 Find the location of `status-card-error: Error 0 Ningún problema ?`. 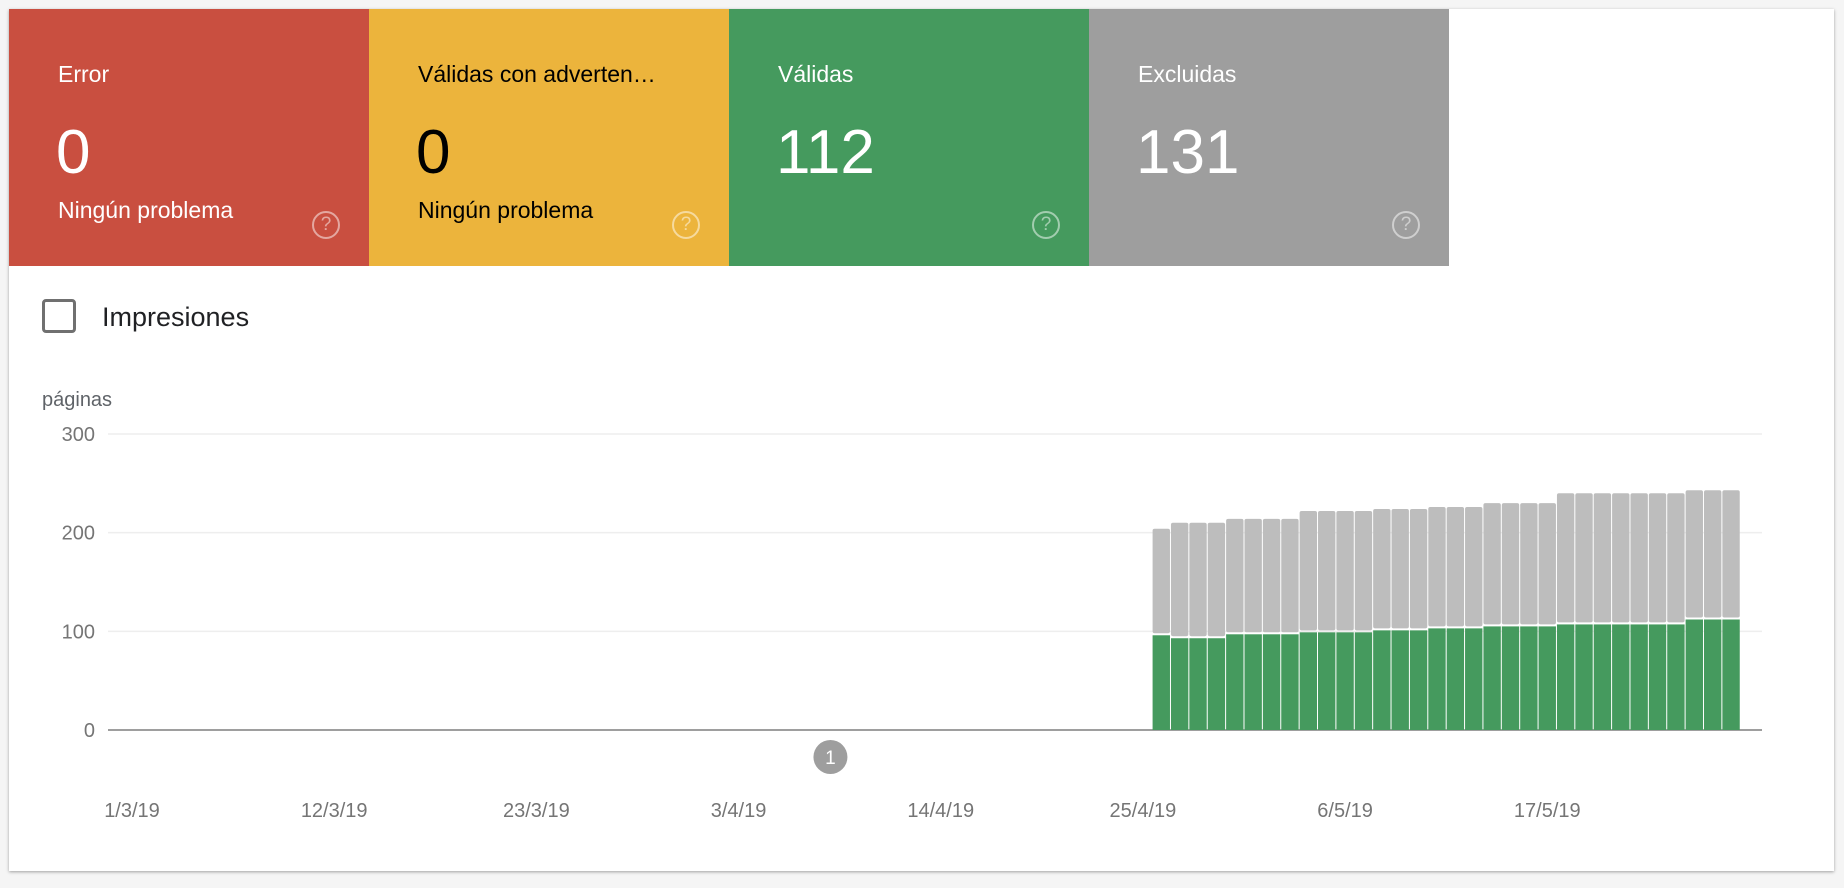

status-card-error: Error 0 Ningún problema ? is located at coordinates (189, 137).